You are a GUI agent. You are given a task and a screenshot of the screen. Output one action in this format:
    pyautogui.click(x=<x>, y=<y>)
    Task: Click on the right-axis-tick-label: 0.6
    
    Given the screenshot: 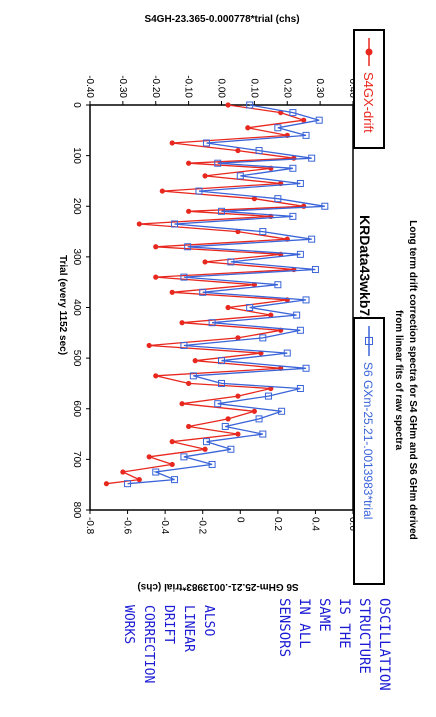 What is the action you would take?
    pyautogui.click(x=352, y=524)
    